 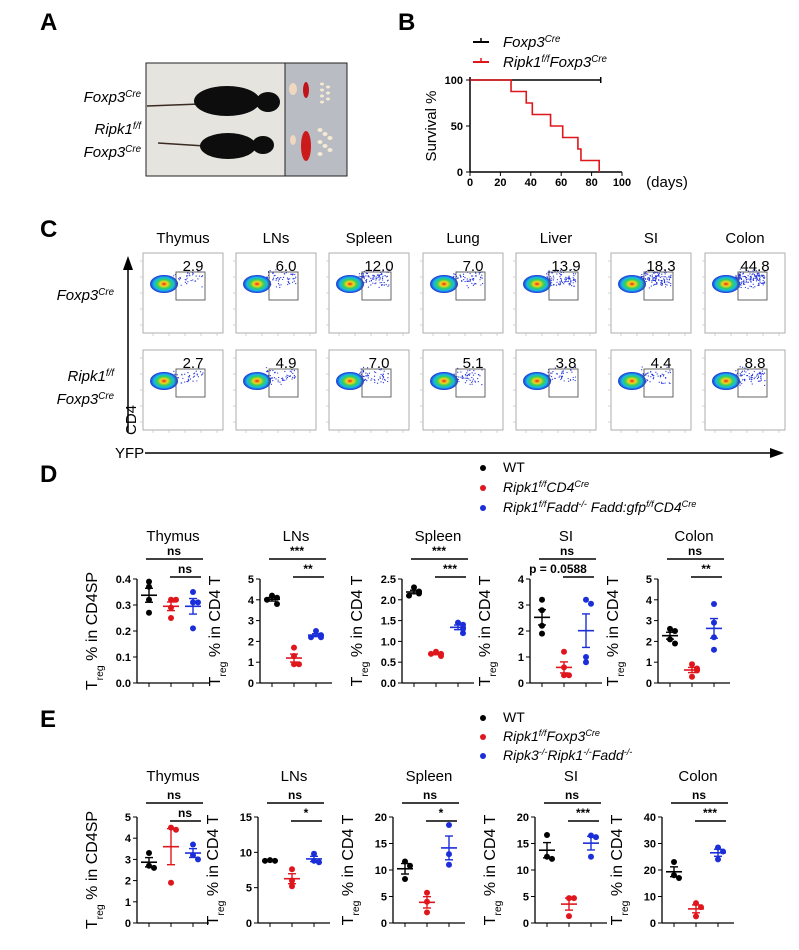 What do you see at coordinates (146, 609) in the screenshot?
I see `dot-plot-D-thymus: Thymus 0.0 0.1 0.2 0.3 0.4 Treg % in CD4SP ns ns` at bounding box center [146, 609].